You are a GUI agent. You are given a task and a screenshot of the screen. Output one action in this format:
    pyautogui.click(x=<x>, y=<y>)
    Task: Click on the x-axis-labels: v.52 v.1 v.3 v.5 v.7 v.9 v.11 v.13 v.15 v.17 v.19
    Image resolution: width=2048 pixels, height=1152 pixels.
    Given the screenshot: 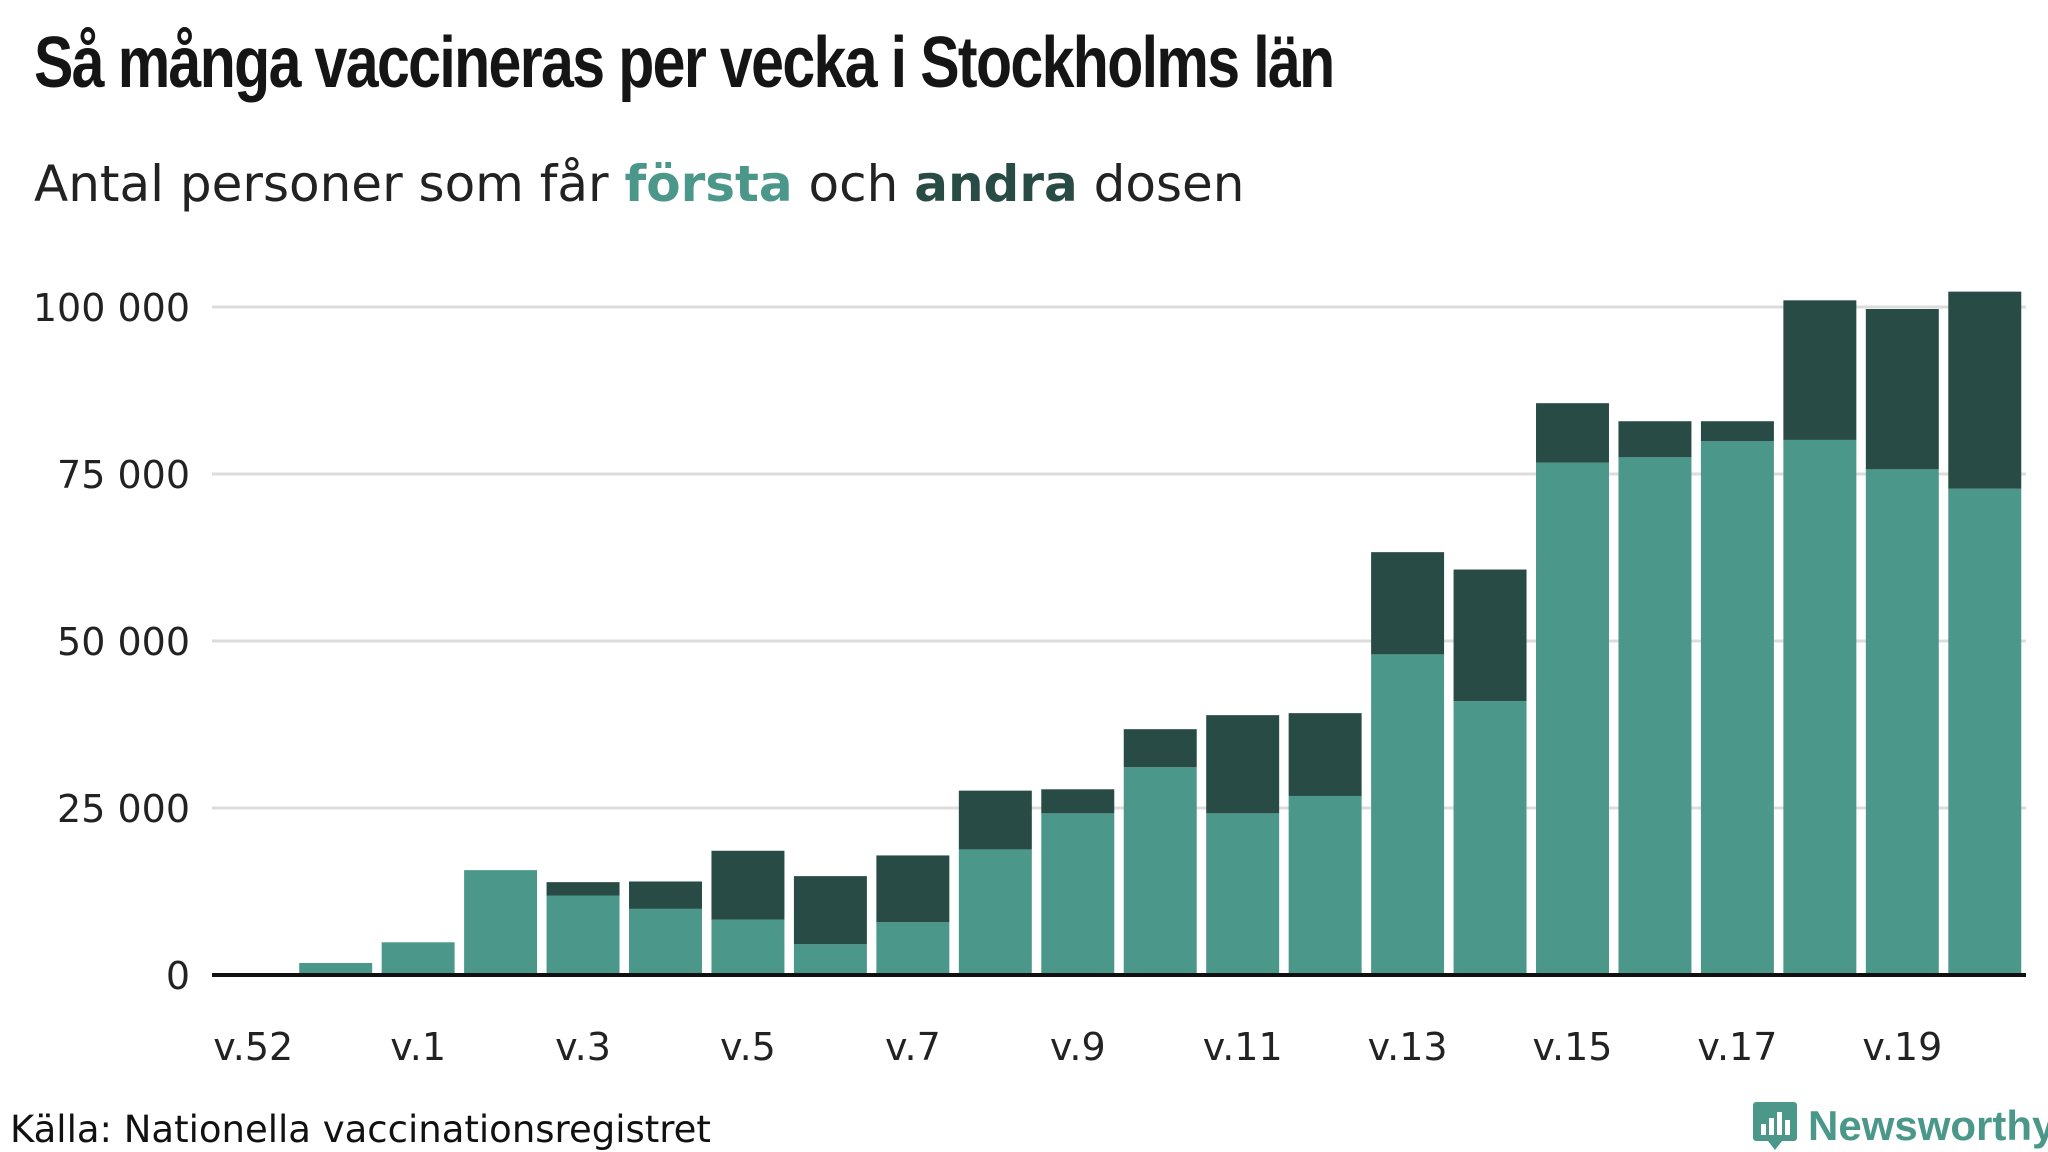 What is the action you would take?
    pyautogui.click(x=1077, y=1047)
    